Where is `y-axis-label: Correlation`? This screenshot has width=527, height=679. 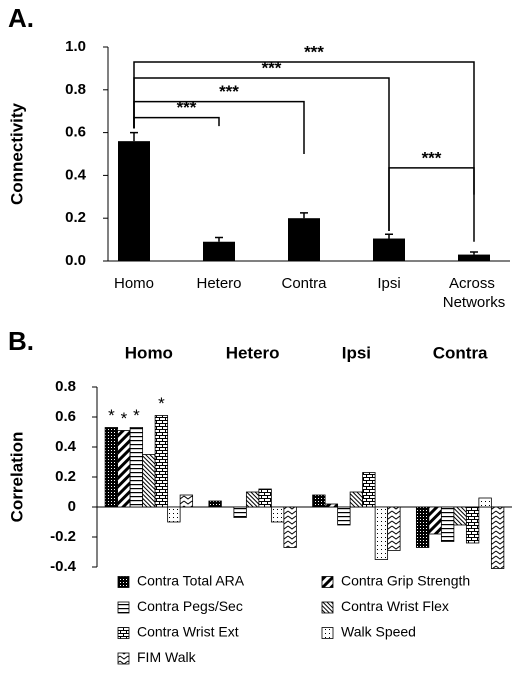
y-axis-label: Correlation is located at coordinates (16, 477).